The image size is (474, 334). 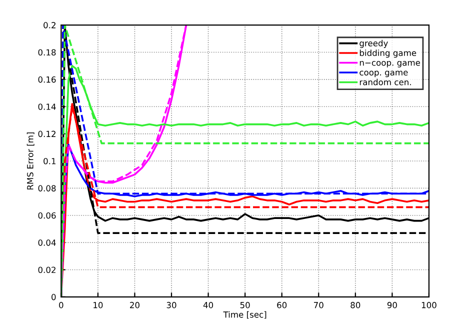 What do you see at coordinates (47, 270) in the screenshot?
I see `y-tick-label: 0.02` at bounding box center [47, 270].